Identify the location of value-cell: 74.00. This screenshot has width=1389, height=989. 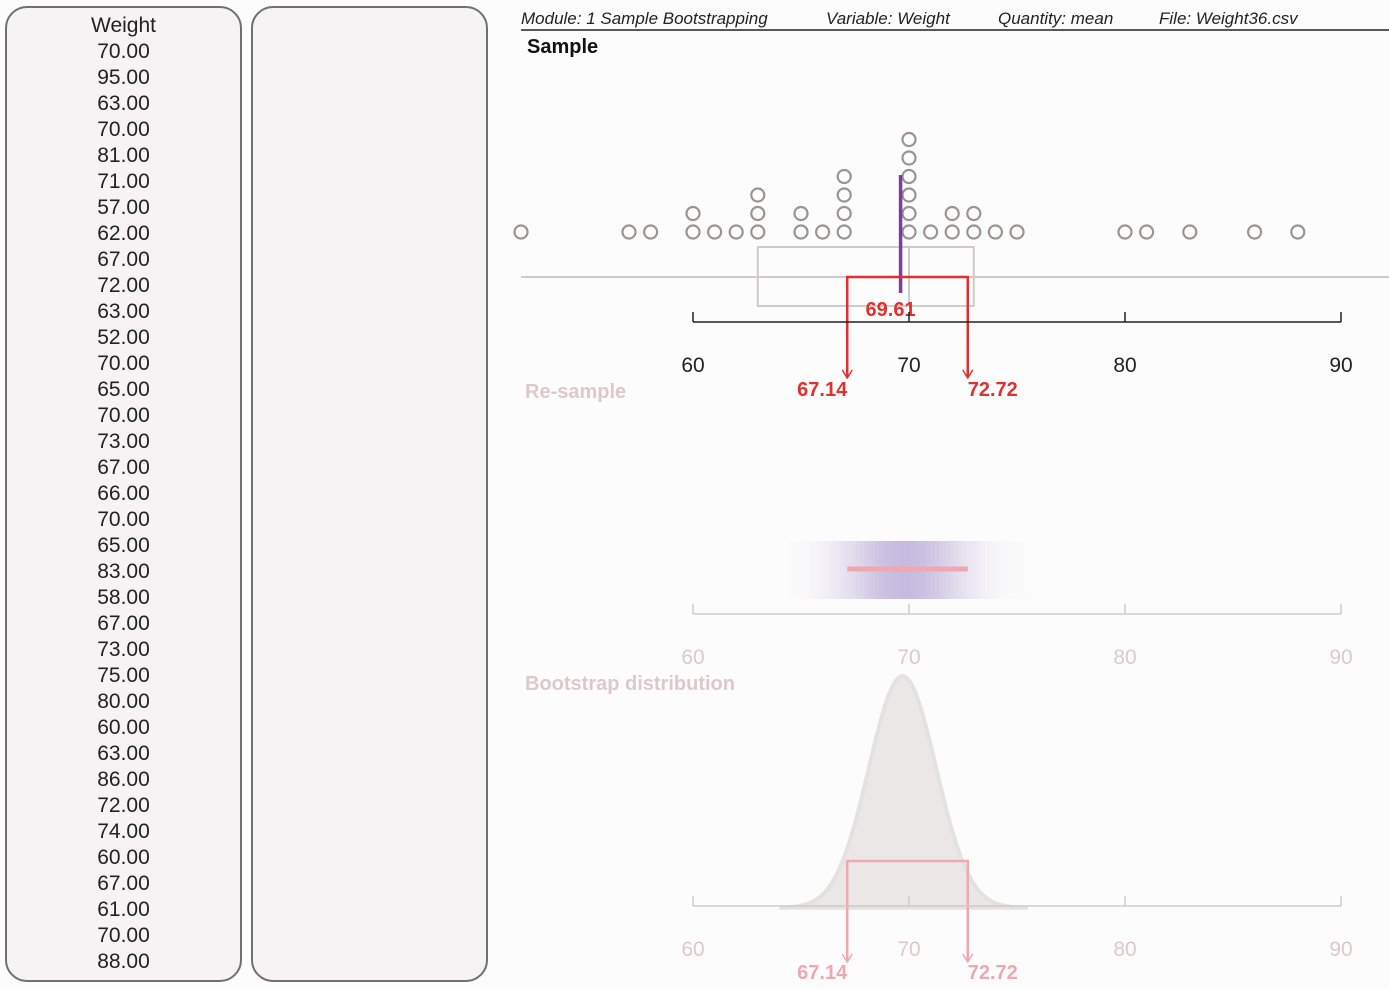
(123, 831).